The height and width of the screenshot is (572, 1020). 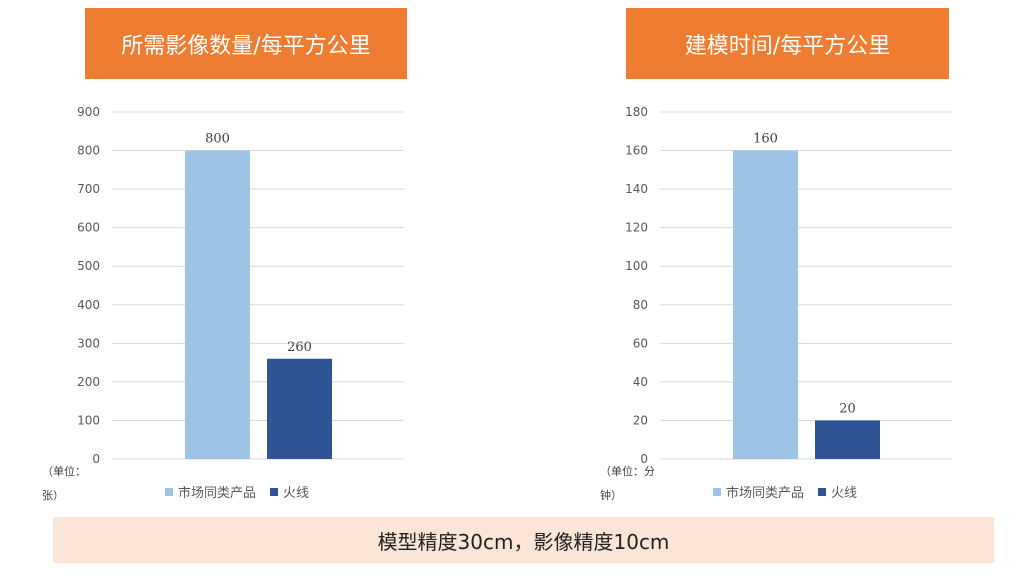 I want to click on time-y-tick-label: 0, so click(x=644, y=459).